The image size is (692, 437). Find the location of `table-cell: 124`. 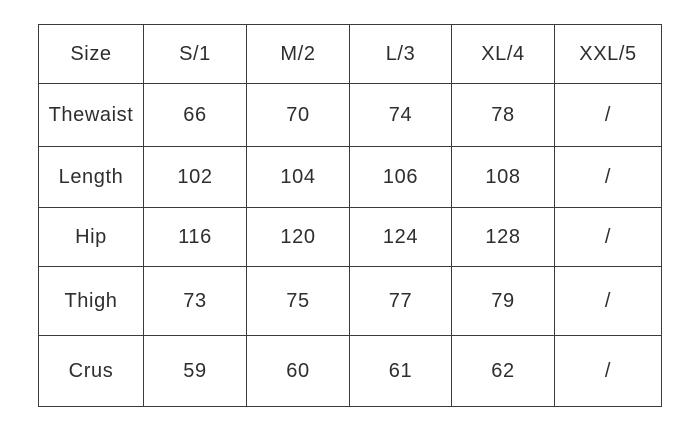

table-cell: 124 is located at coordinates (400, 237).